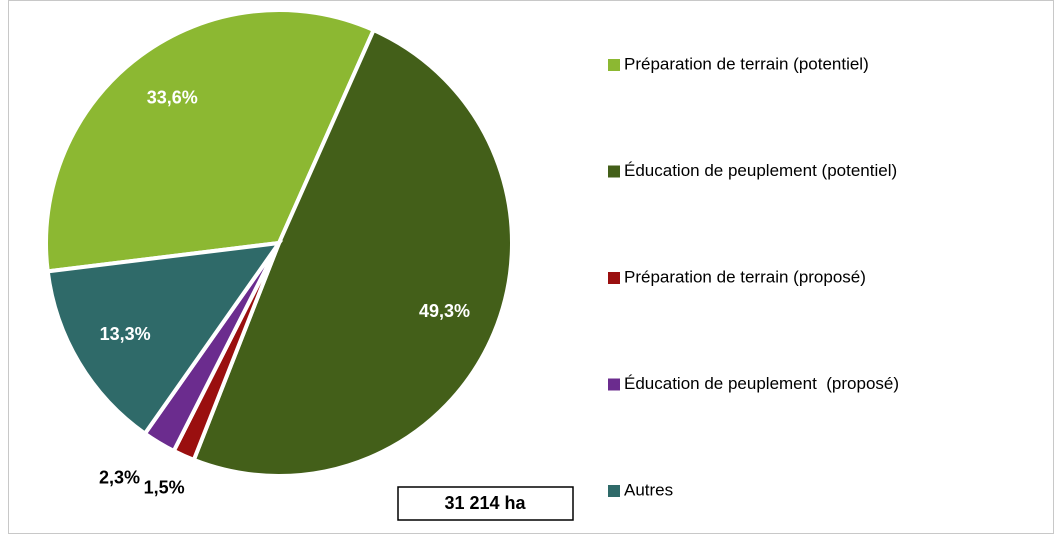 The height and width of the screenshot is (535, 1055). What do you see at coordinates (164, 487) in the screenshot?
I see `value-label: 1,5%` at bounding box center [164, 487].